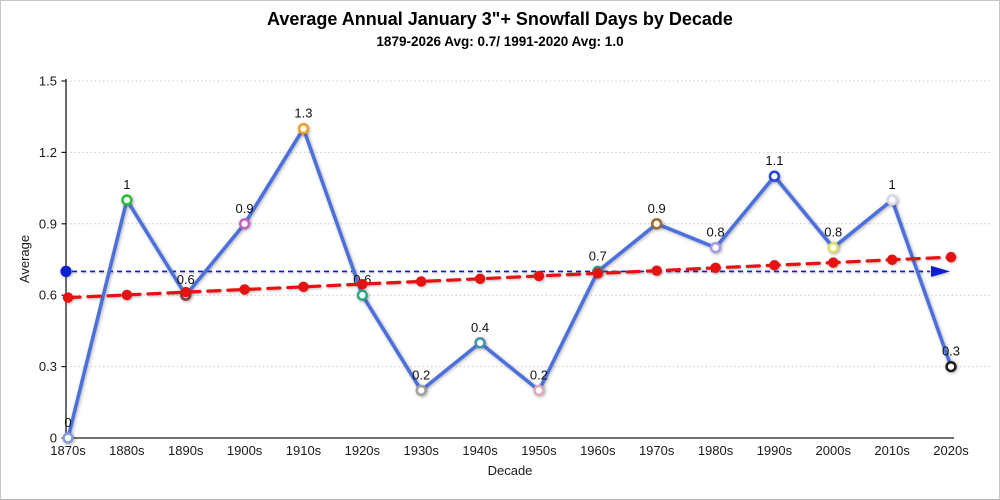  What do you see at coordinates (774, 160) in the screenshot?
I see `data-point-label: 1.1` at bounding box center [774, 160].